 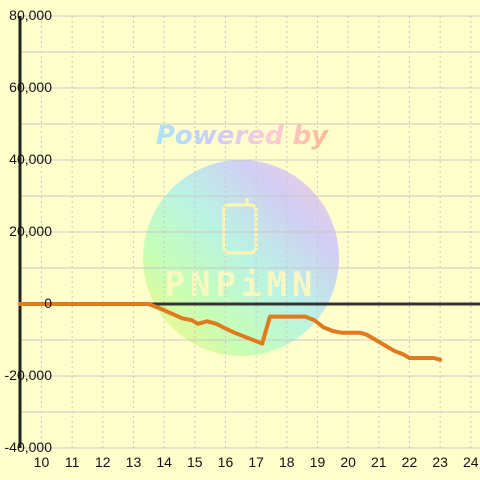 What do you see at coordinates (164, 462) in the screenshot?
I see `x-tick-label: 14` at bounding box center [164, 462].